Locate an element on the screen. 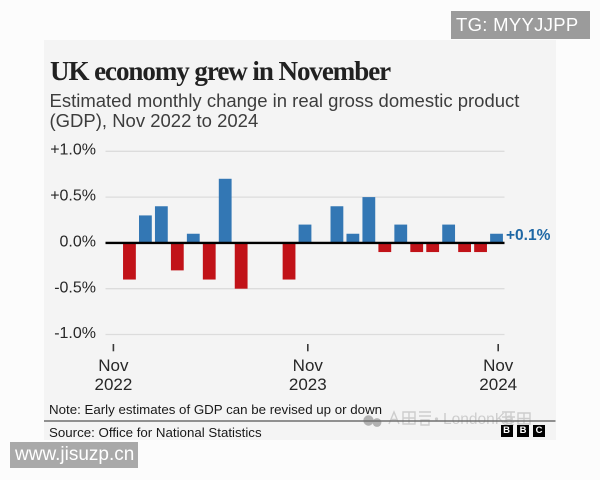 The height and width of the screenshot is (480, 600). svg-text: 2022 is located at coordinates (113, 384).